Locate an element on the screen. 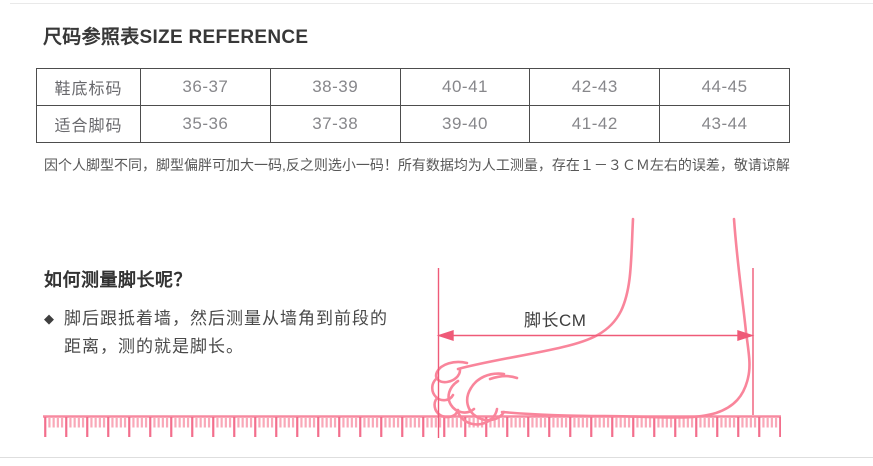  size-cell: 38-39 is located at coordinates (335, 87).